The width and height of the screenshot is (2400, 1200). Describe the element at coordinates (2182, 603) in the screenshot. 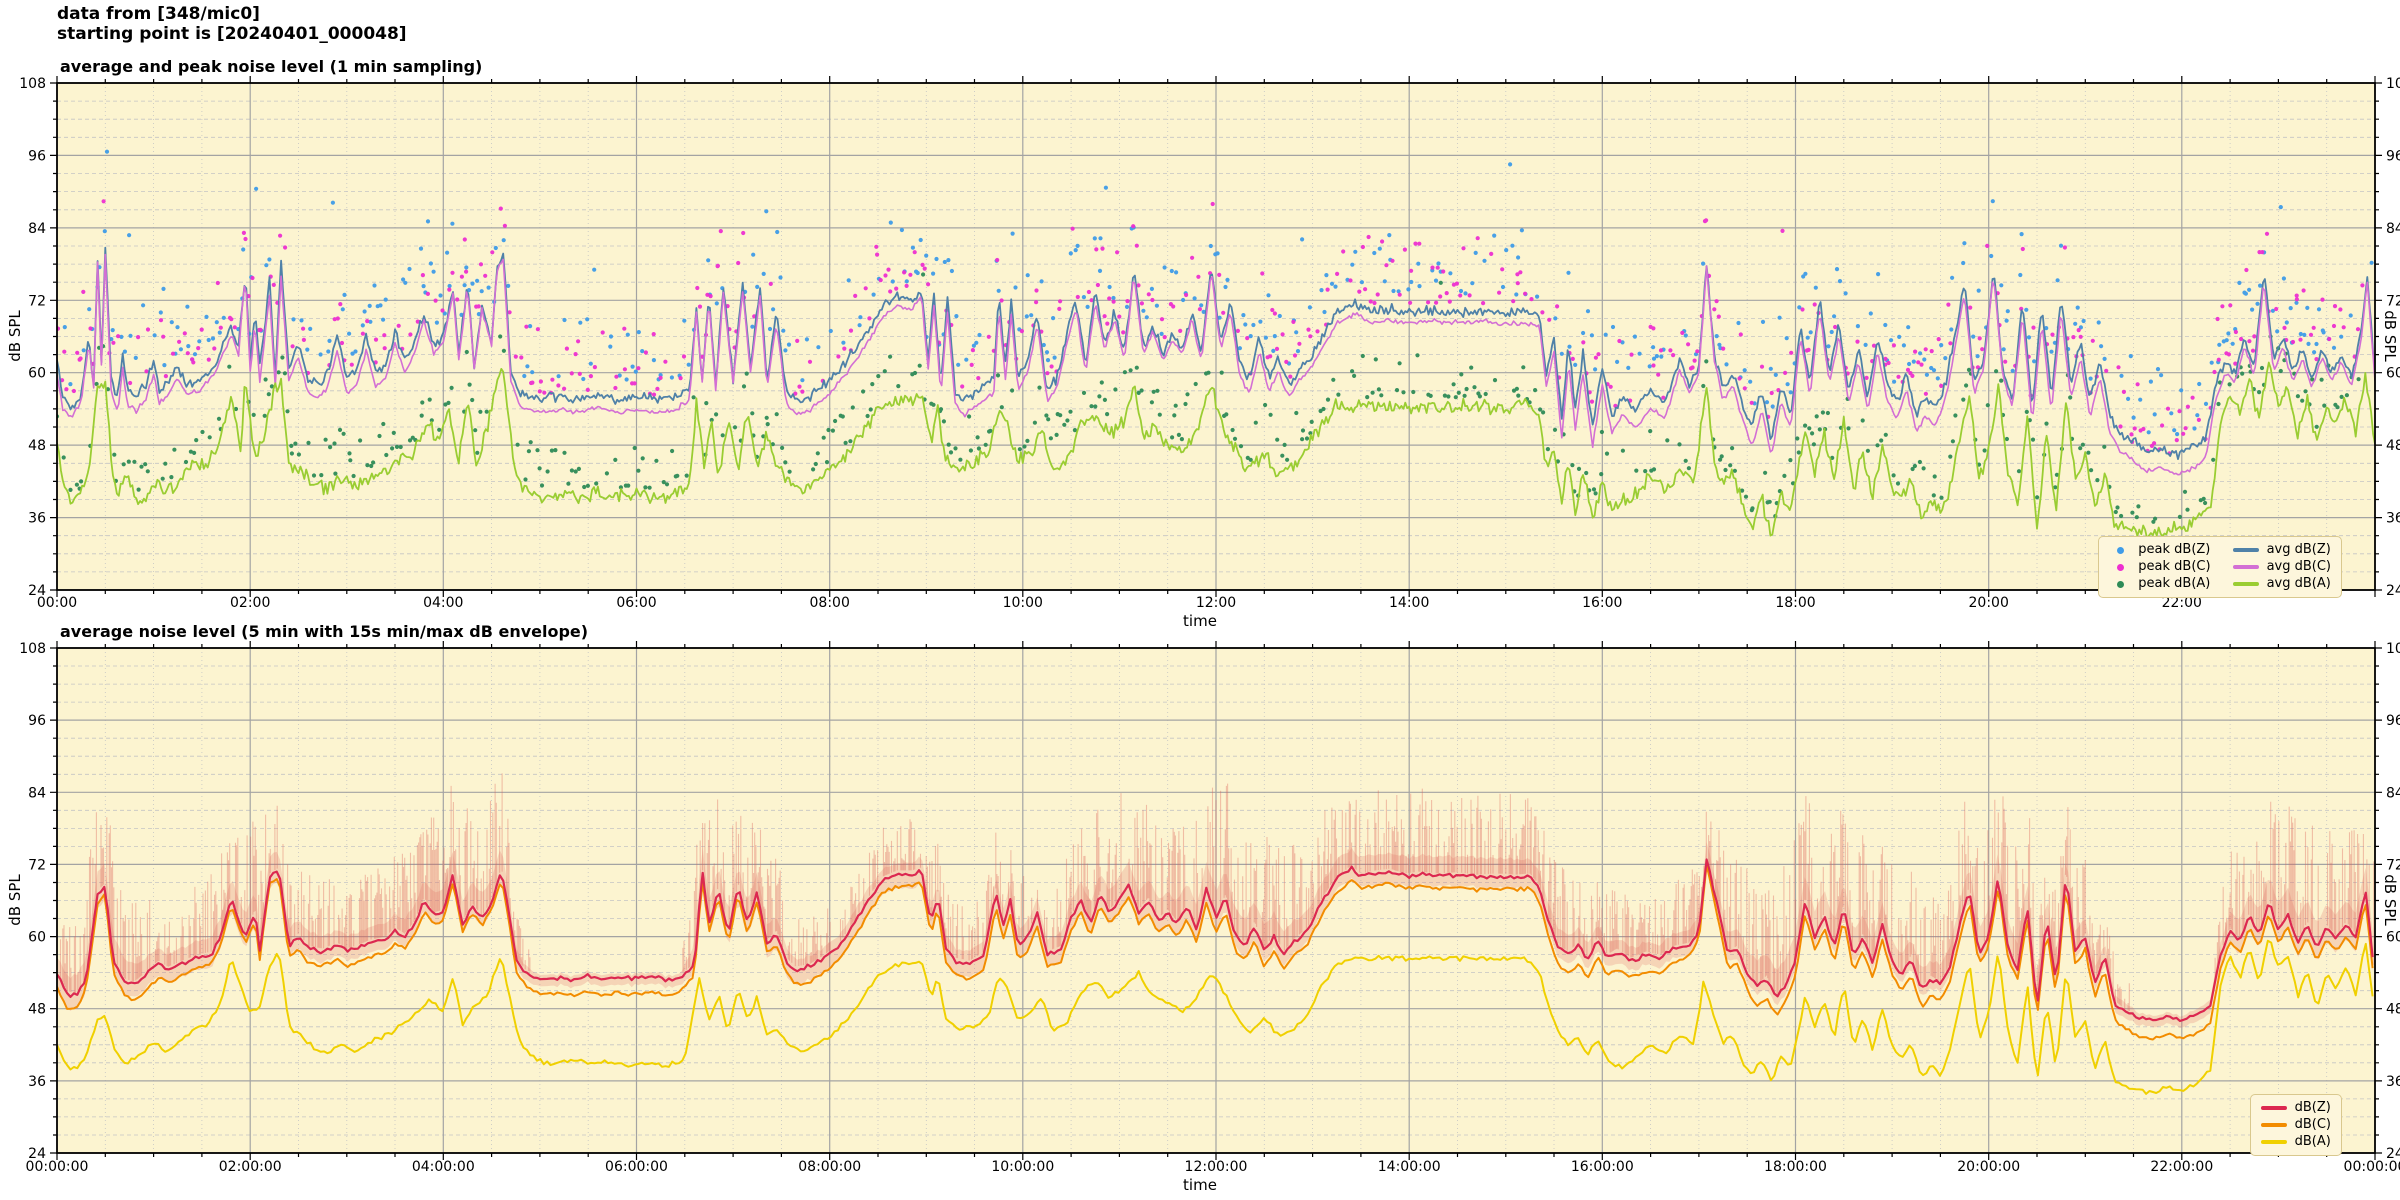

I see `svg-text: 22:00` at that location.